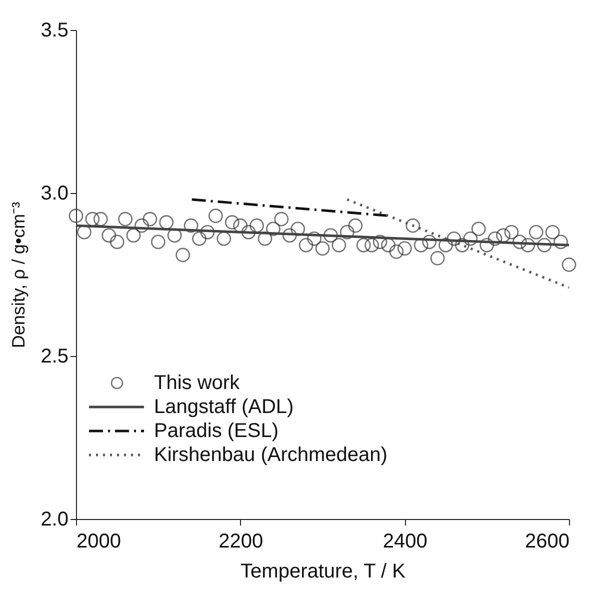  What do you see at coordinates (54, 193) in the screenshot?
I see `y-tick-label: 3.0` at bounding box center [54, 193].